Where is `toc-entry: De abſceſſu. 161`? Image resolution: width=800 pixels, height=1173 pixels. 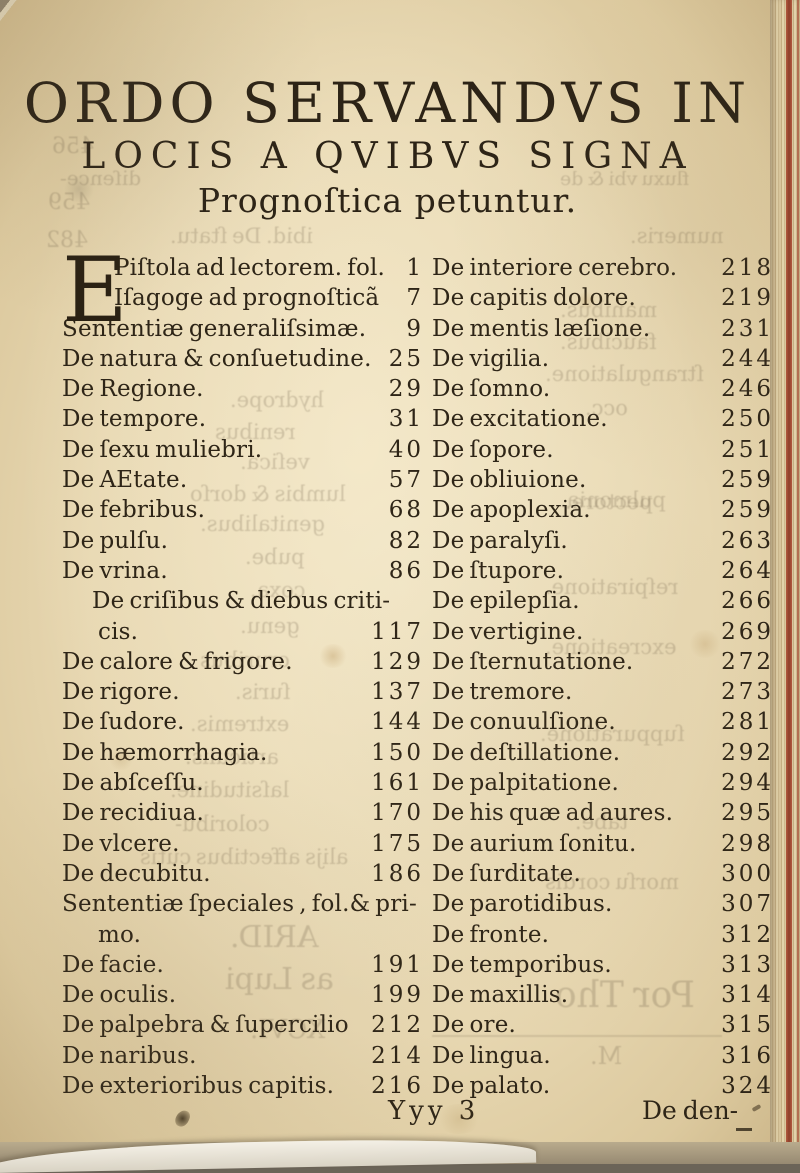
toc-entry: De abſceſſu. 161 is located at coordinates (243, 785).